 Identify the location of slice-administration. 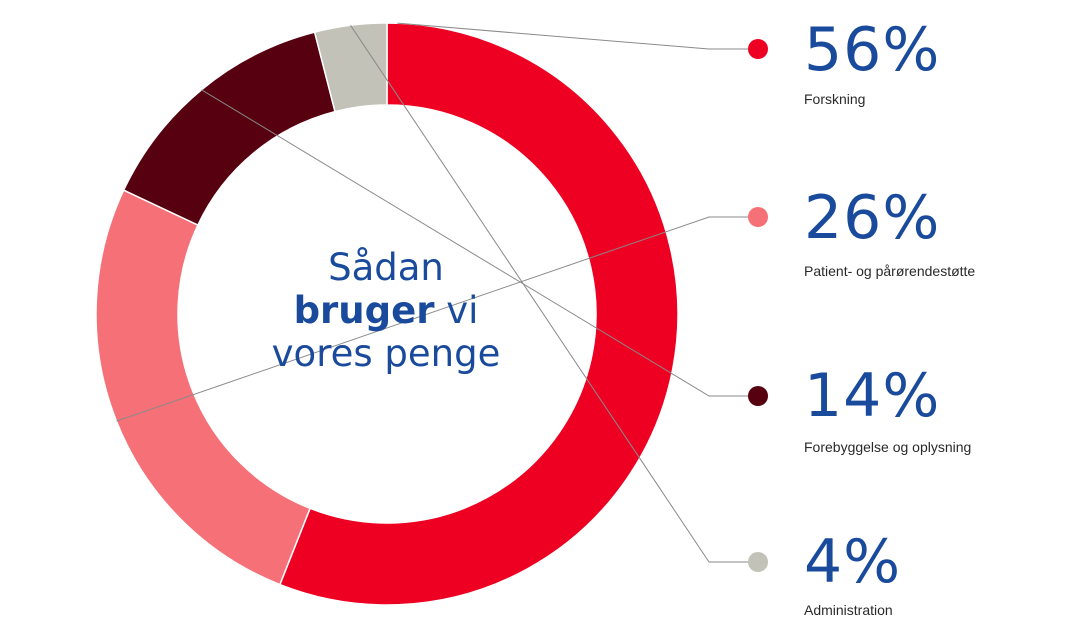
(350, 67).